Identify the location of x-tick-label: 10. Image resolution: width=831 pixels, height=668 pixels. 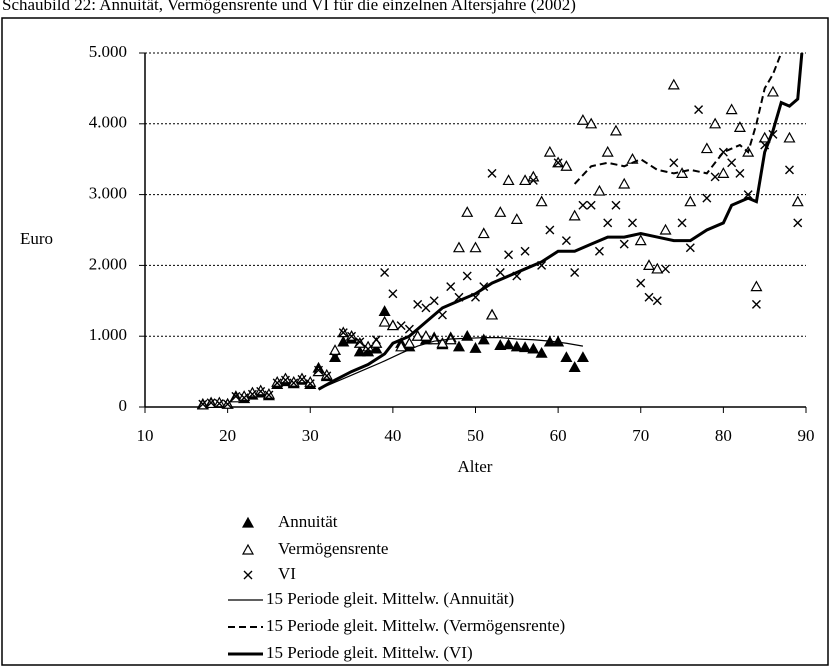
(145, 435).